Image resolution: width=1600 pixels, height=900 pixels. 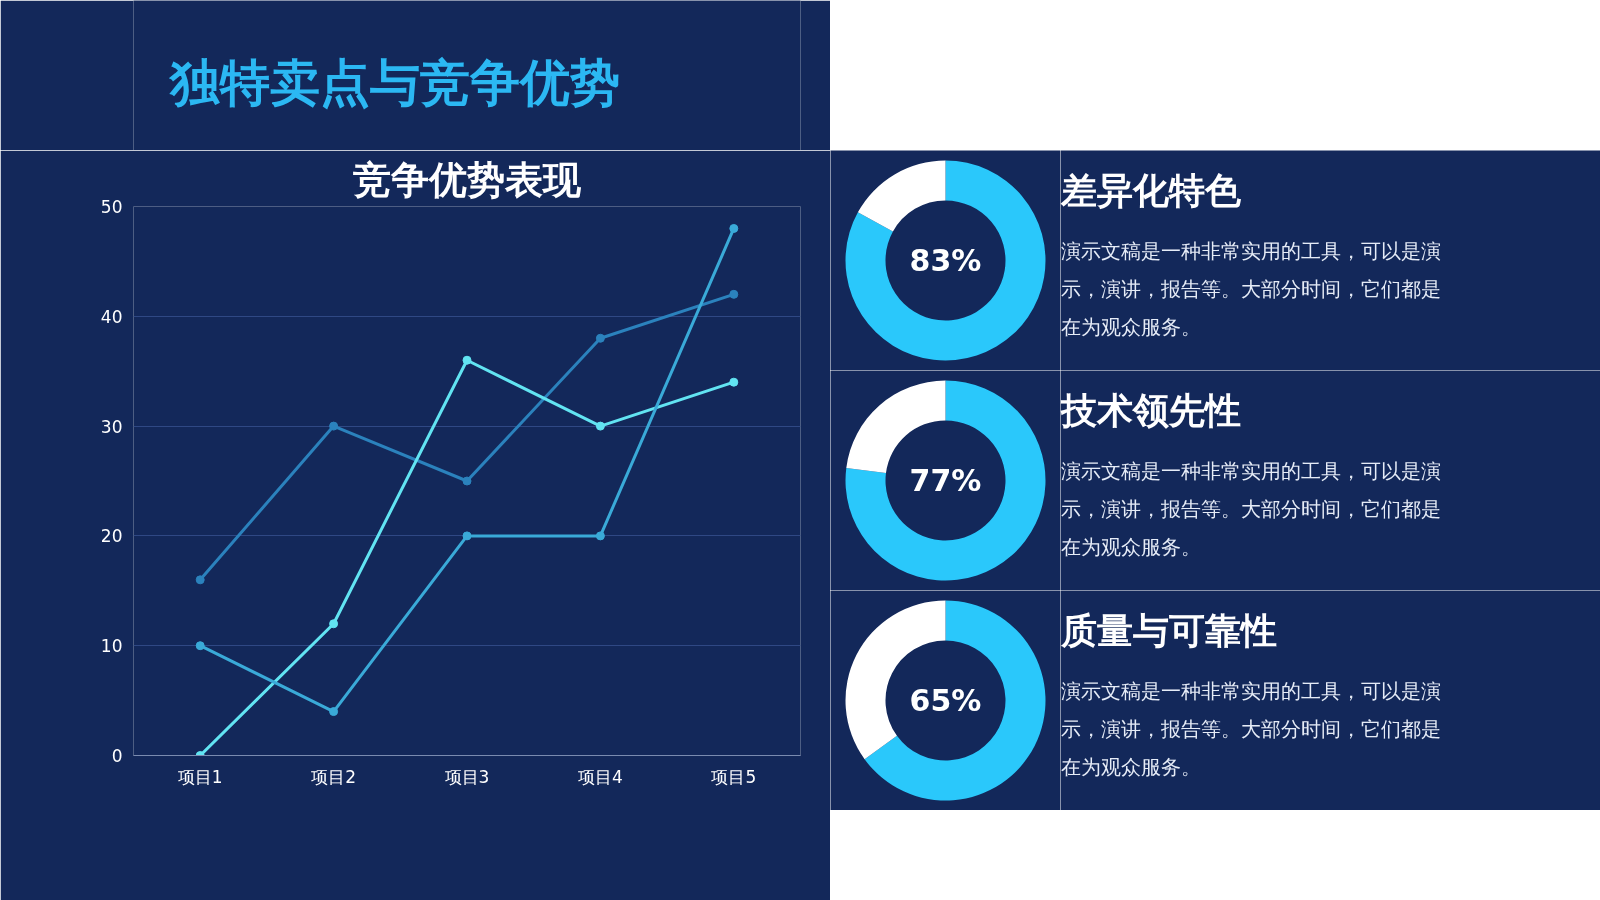 I want to click on text: 质量与可靠性, so click(x=1168, y=630).